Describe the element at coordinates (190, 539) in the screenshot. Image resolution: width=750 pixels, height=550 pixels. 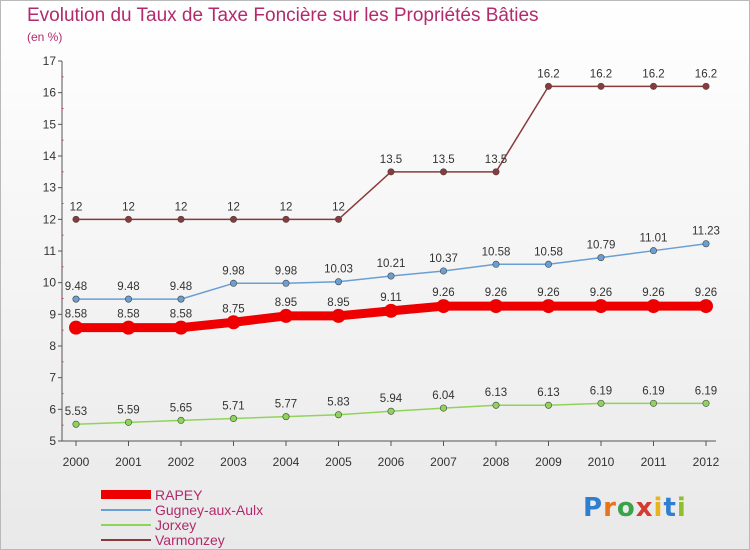
I see `legend-label: Varmonzey` at that location.